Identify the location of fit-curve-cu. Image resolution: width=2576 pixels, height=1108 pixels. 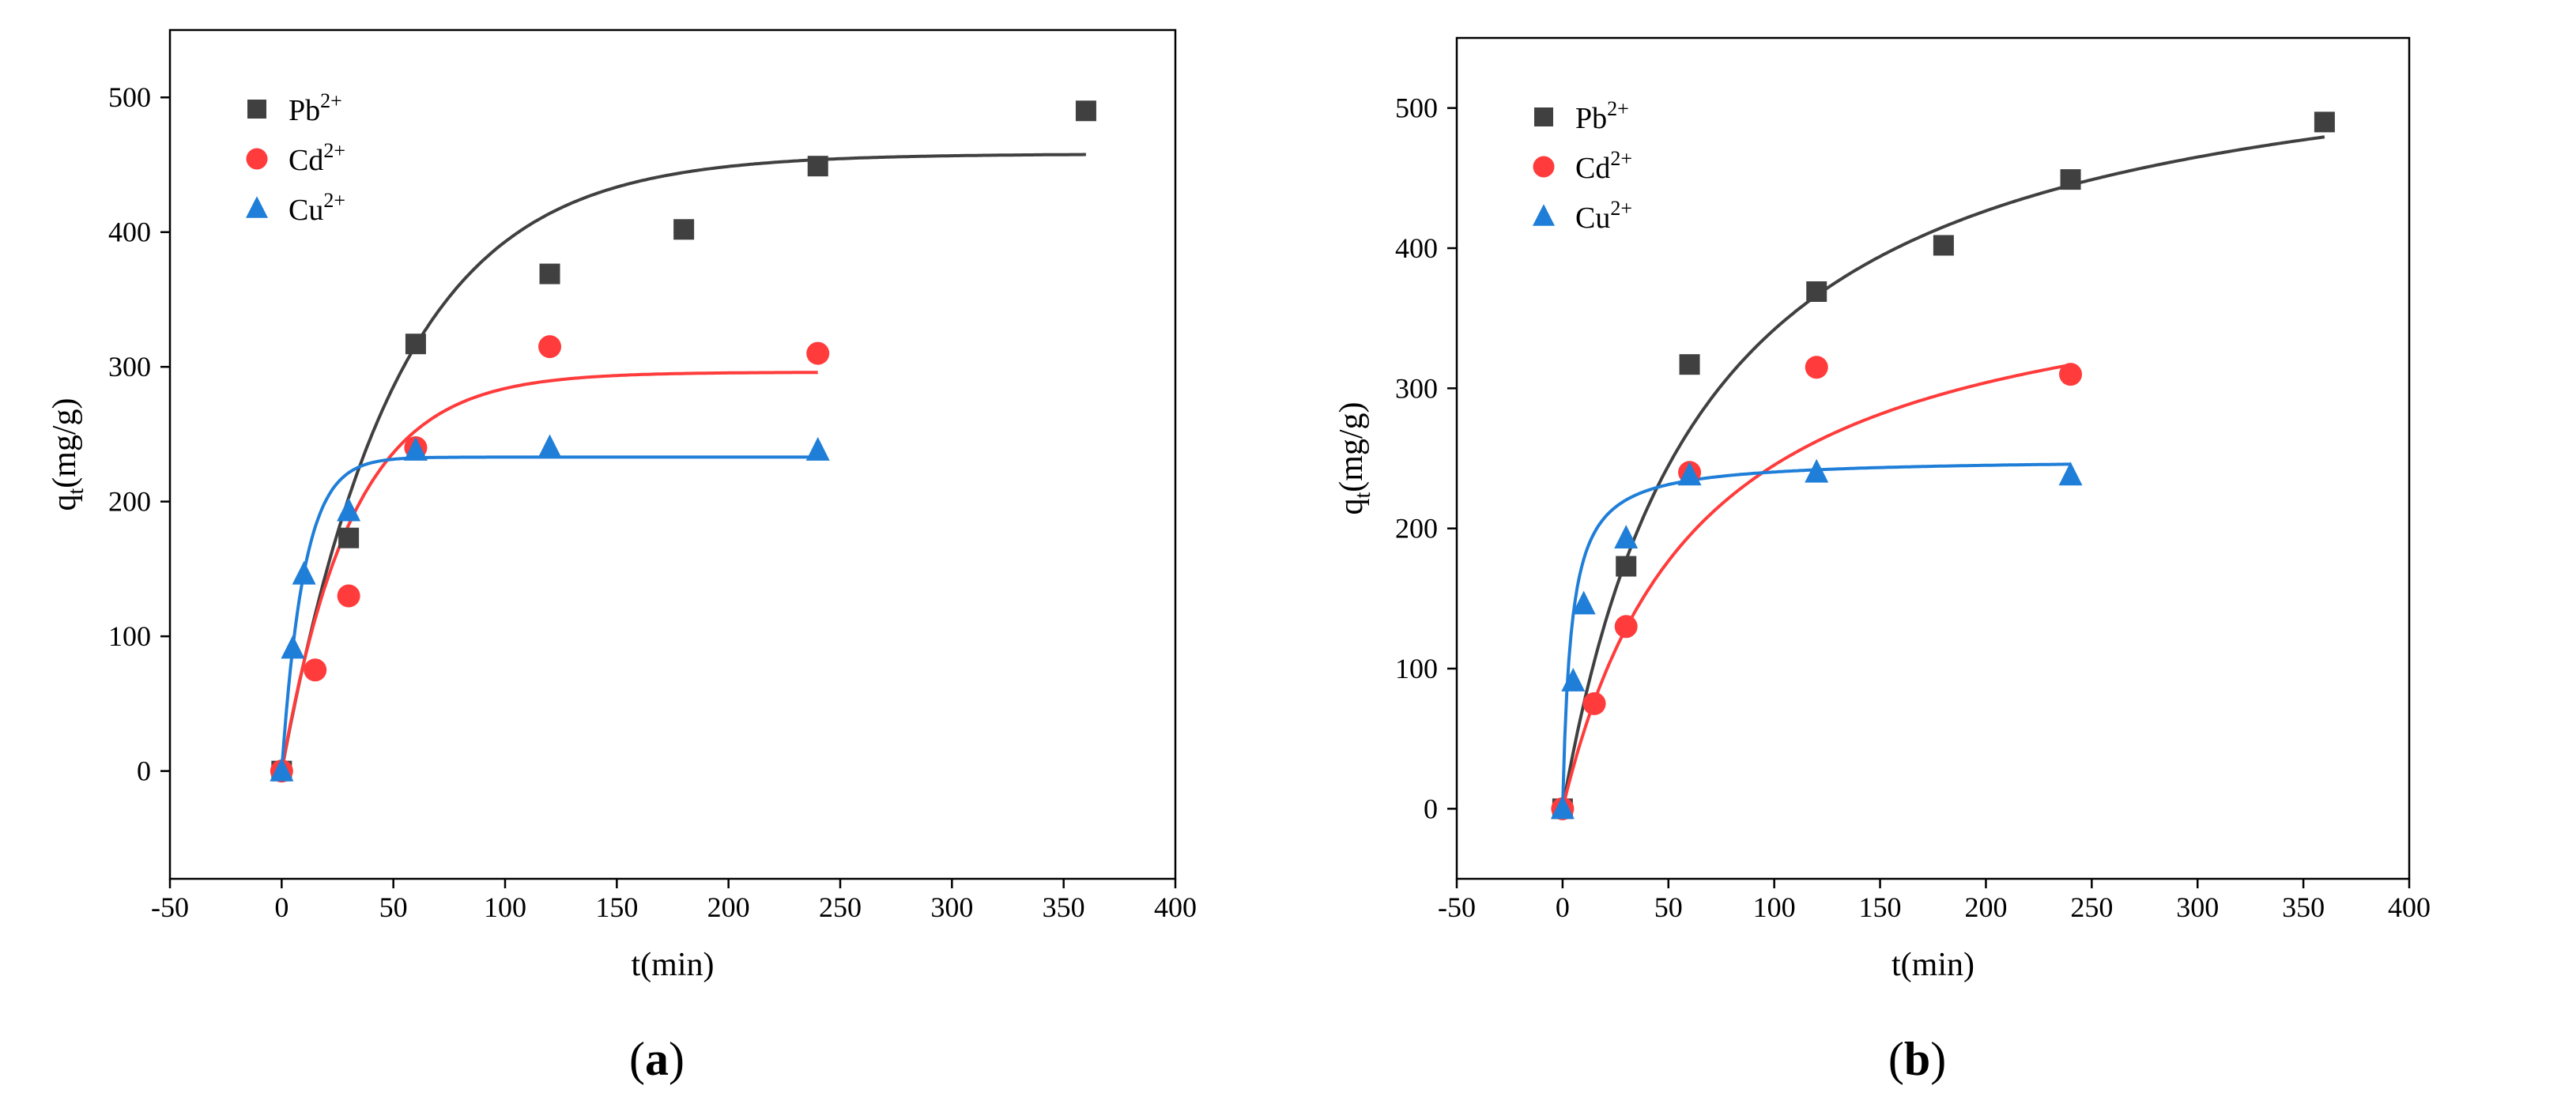
(549, 613).